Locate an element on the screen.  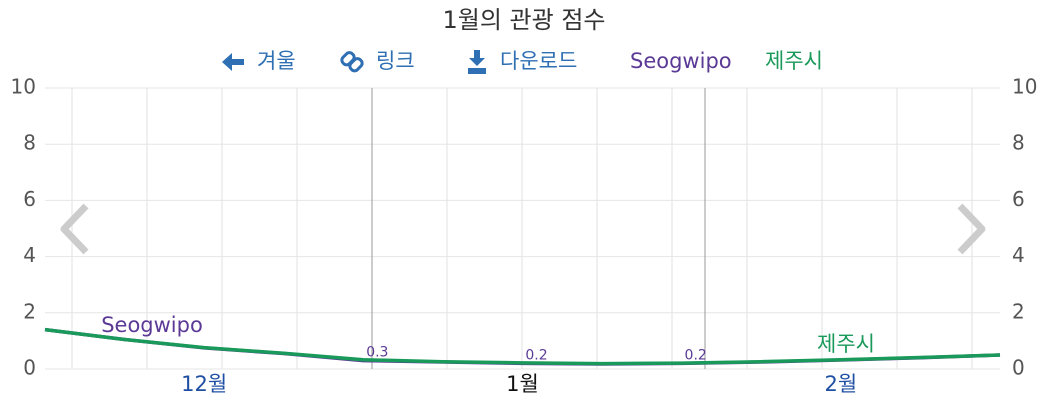
y-tick-label-right: 0 is located at coordinates (1018, 368).